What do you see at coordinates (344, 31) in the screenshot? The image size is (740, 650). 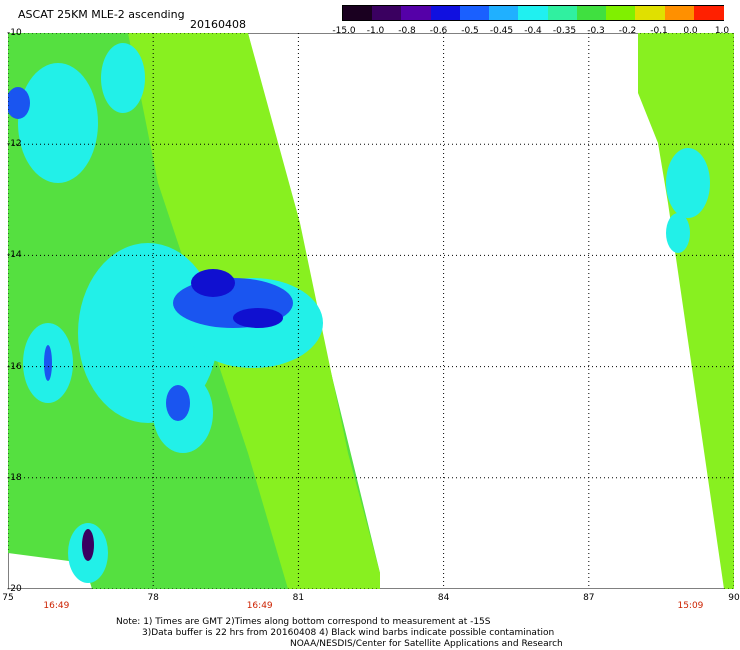 I see `color-scale-label: -15.0` at bounding box center [344, 31].